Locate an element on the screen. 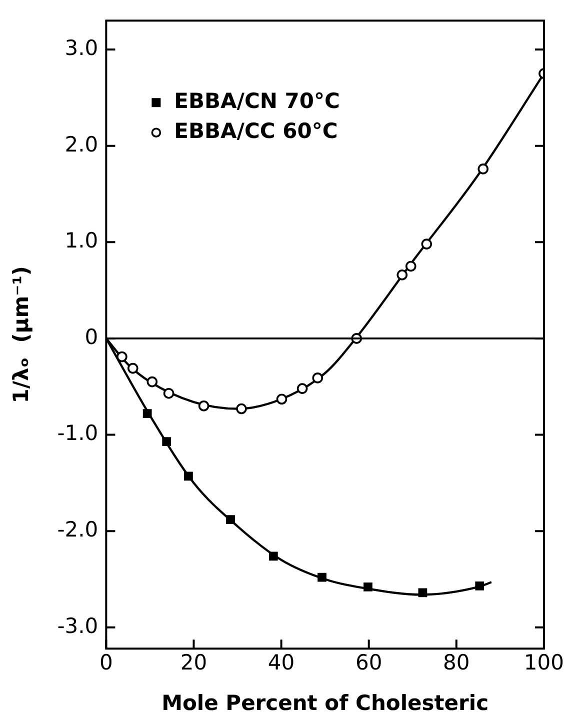  x-tick-label: 80 is located at coordinates (456, 662).